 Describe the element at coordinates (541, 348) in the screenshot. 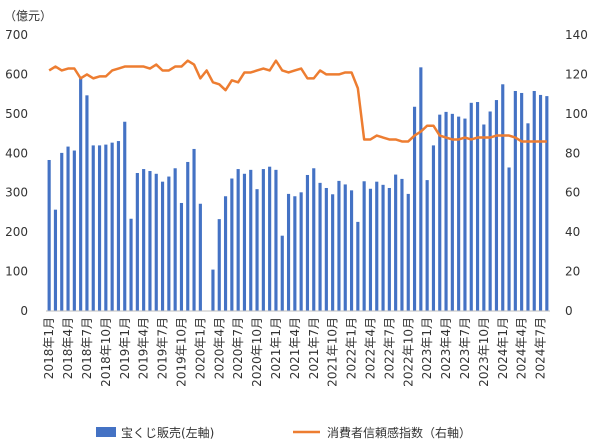

I see `x-tick-label-26: 2024年7月` at that location.